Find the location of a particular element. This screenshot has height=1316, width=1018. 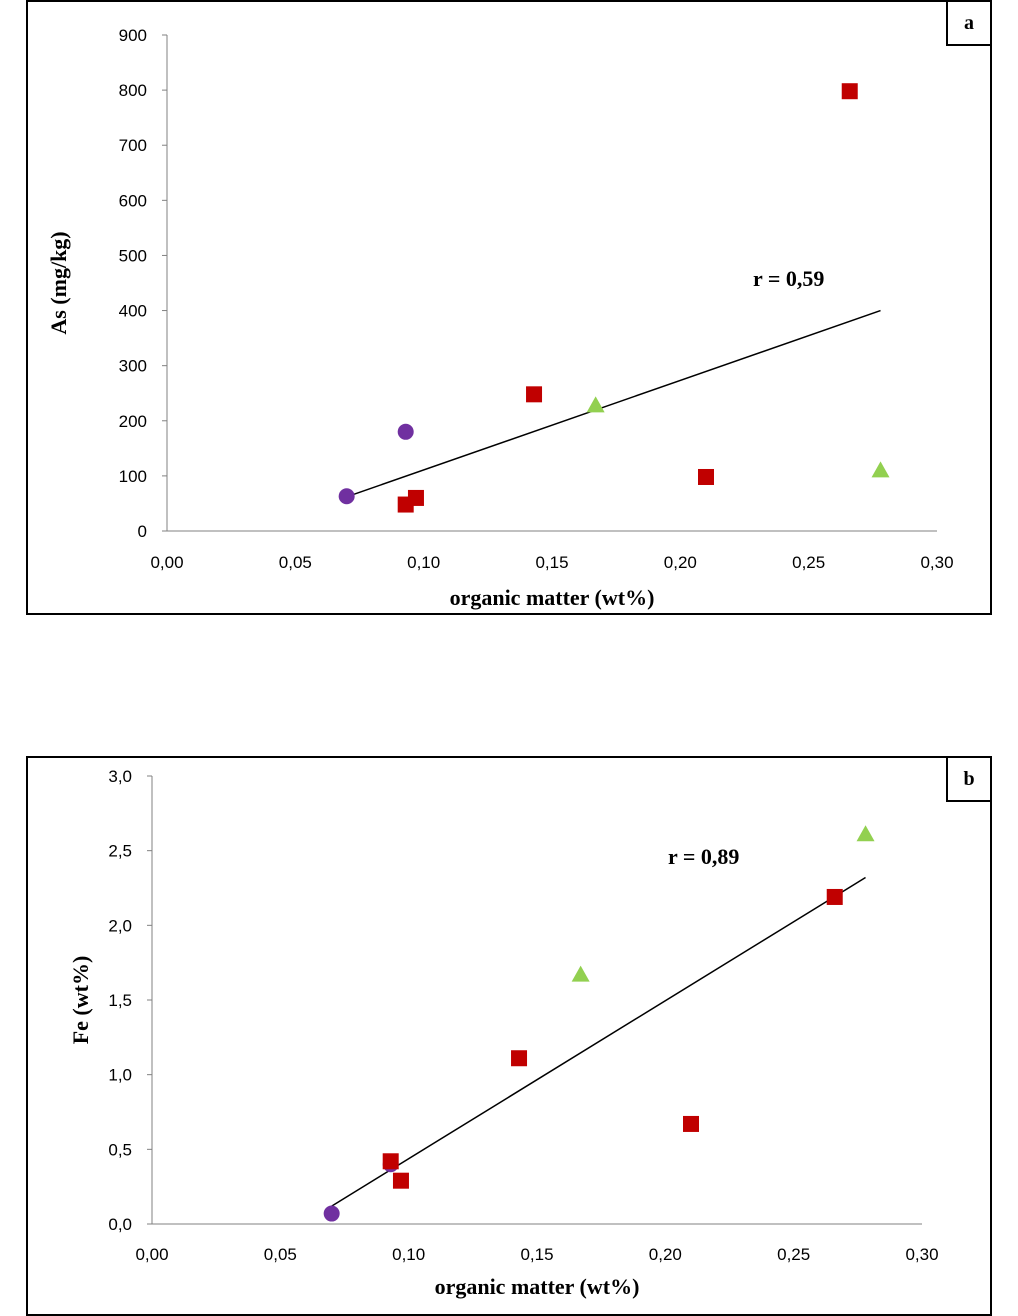

chart-a-y-tick-label: 500 is located at coordinates (133, 255).